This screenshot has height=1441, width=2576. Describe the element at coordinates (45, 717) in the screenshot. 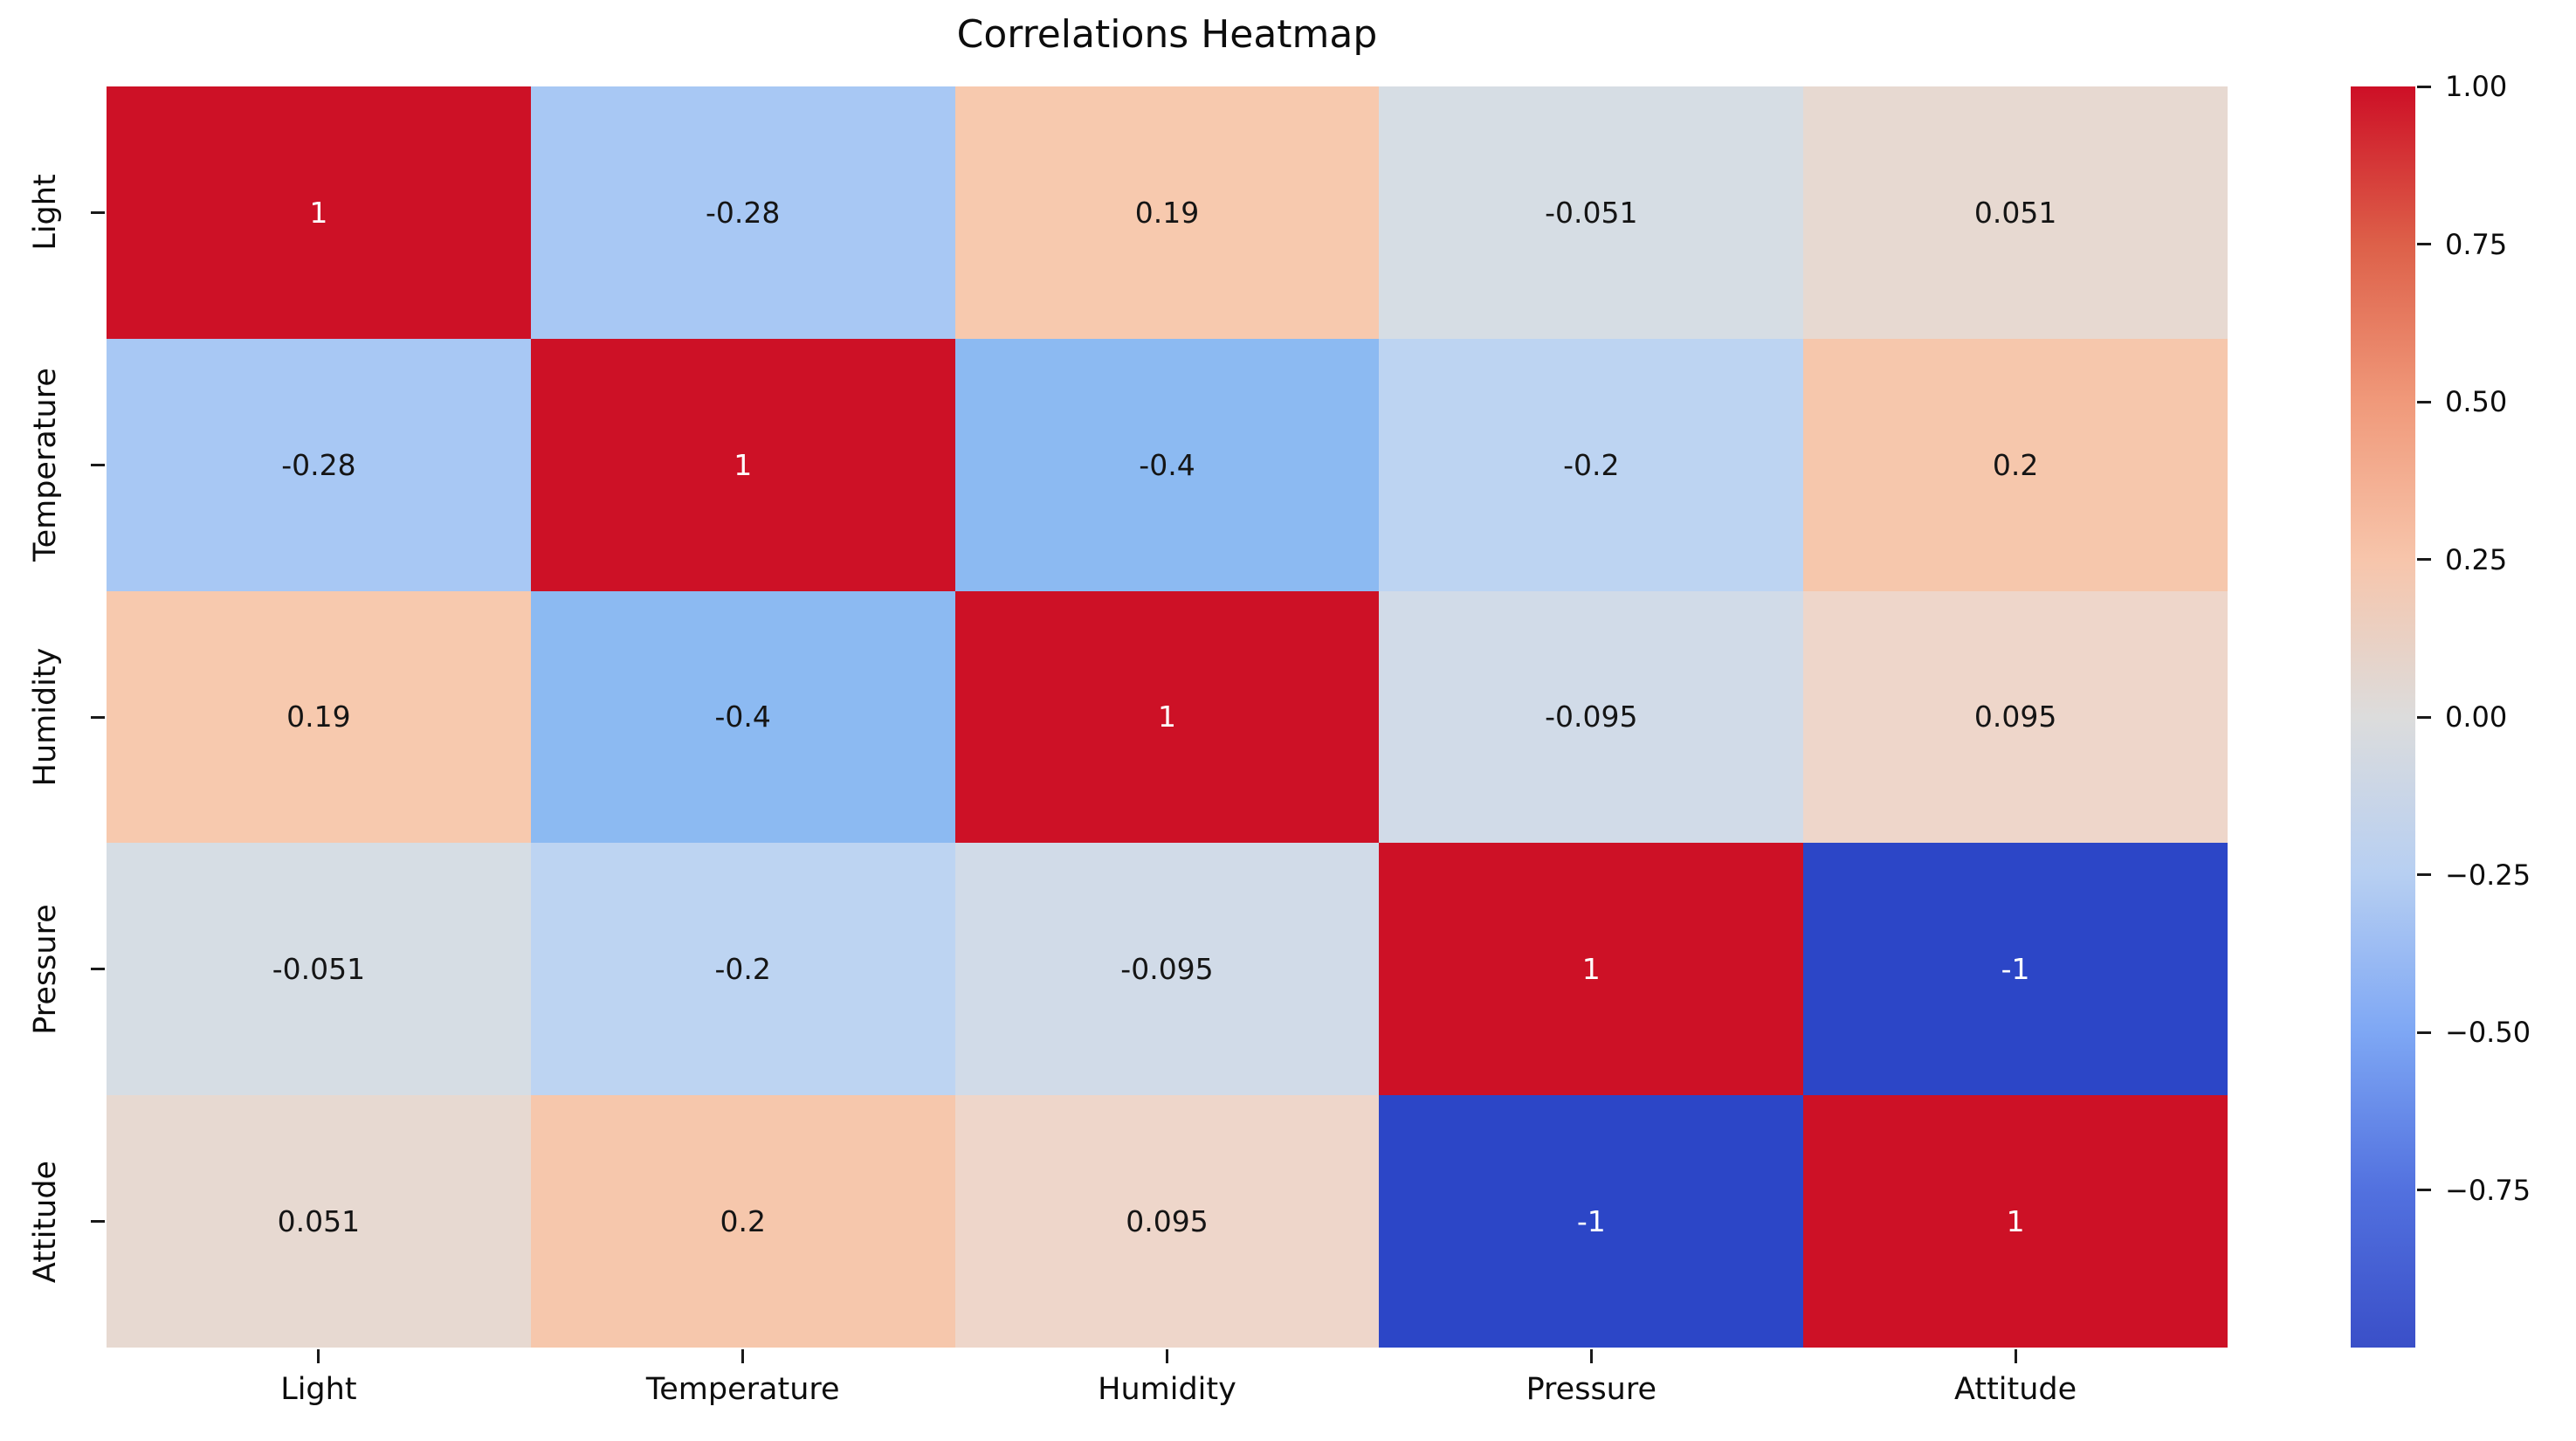

I see `y-tick-label: Humidity` at that location.